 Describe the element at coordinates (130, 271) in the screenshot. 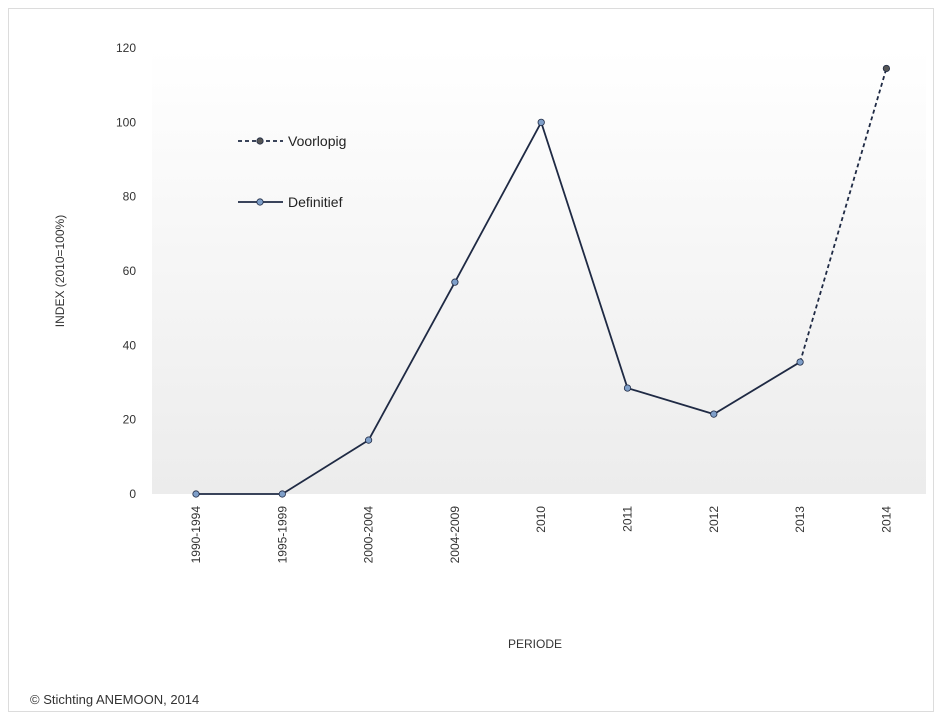

I see `y-tick-label: 60` at that location.